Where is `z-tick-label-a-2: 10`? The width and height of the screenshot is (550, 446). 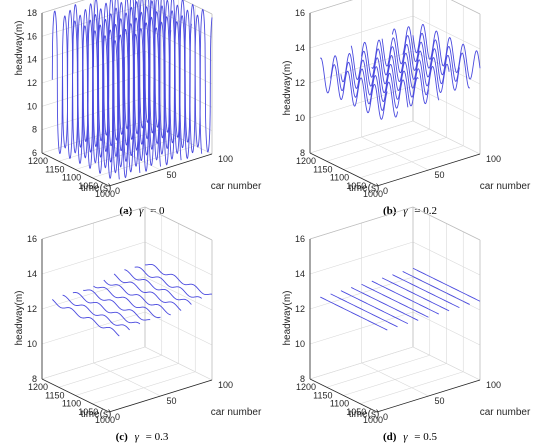
z-tick-label-a-2: 10 is located at coordinates (32, 106).